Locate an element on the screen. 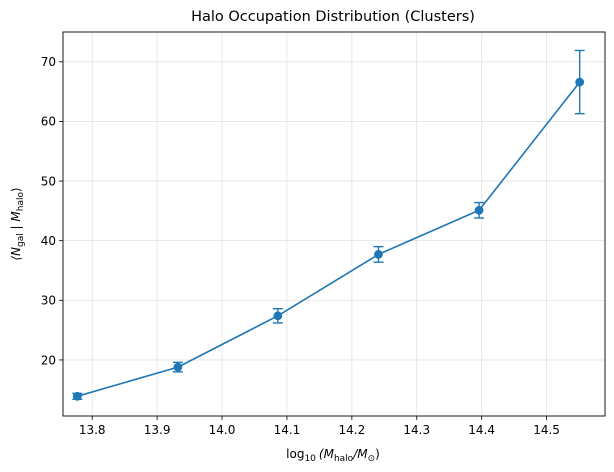 This screenshot has width=614, height=472. y-tick-label: 50 is located at coordinates (48, 181).